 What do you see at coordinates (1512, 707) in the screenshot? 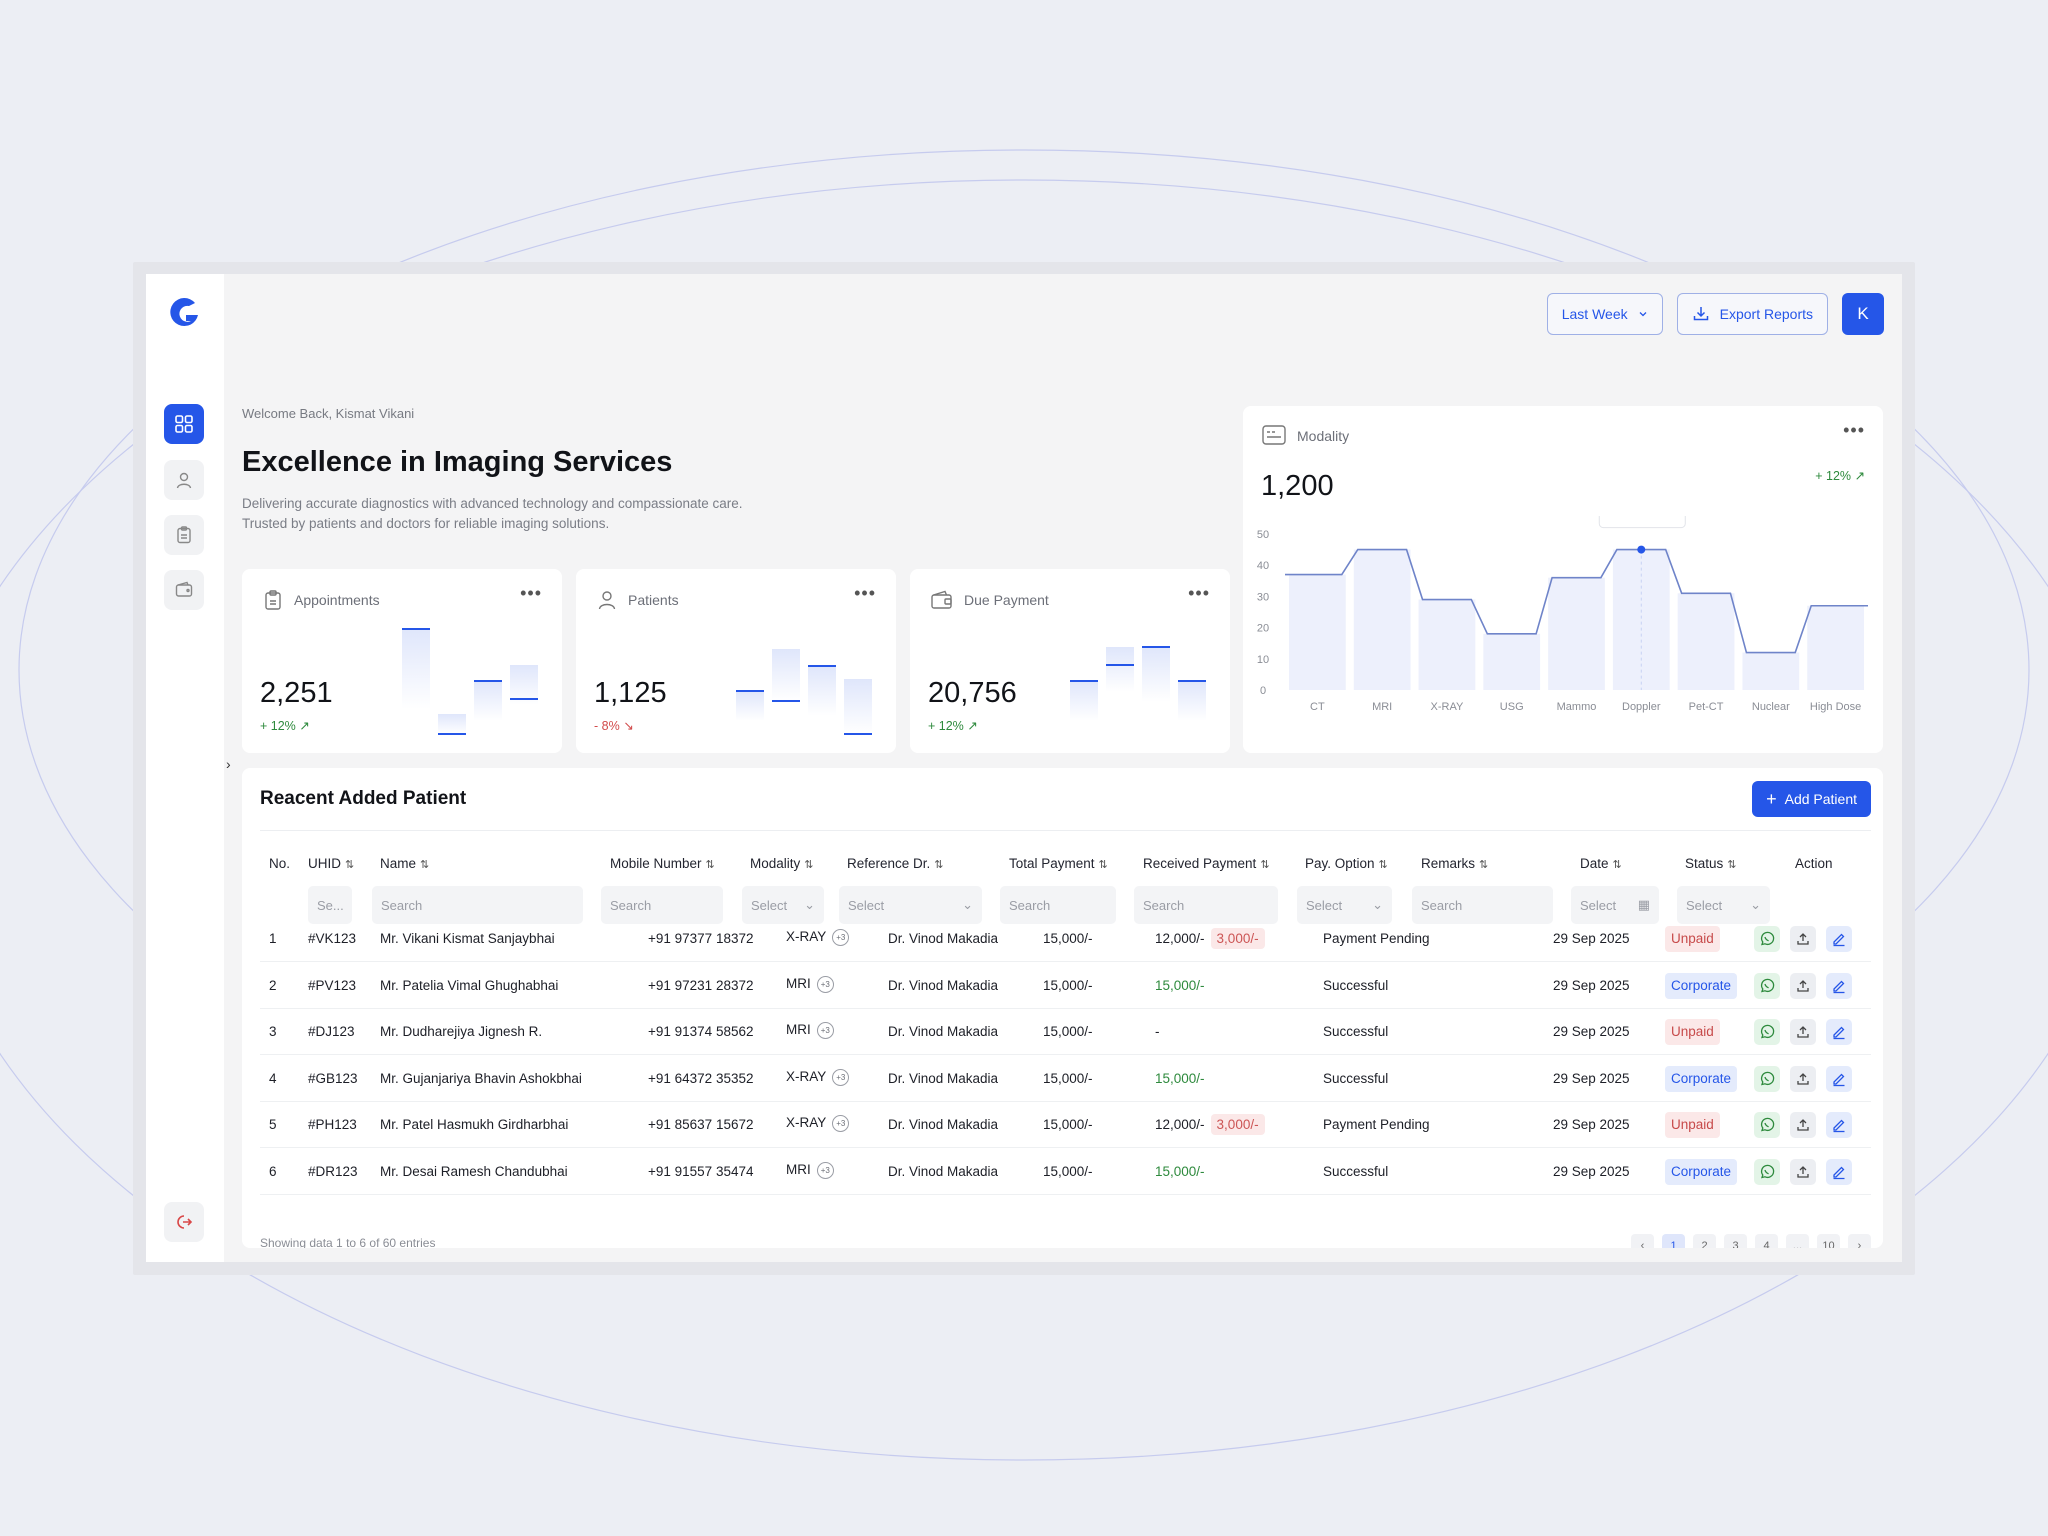
I see `x-tick-label: USG` at bounding box center [1512, 707].